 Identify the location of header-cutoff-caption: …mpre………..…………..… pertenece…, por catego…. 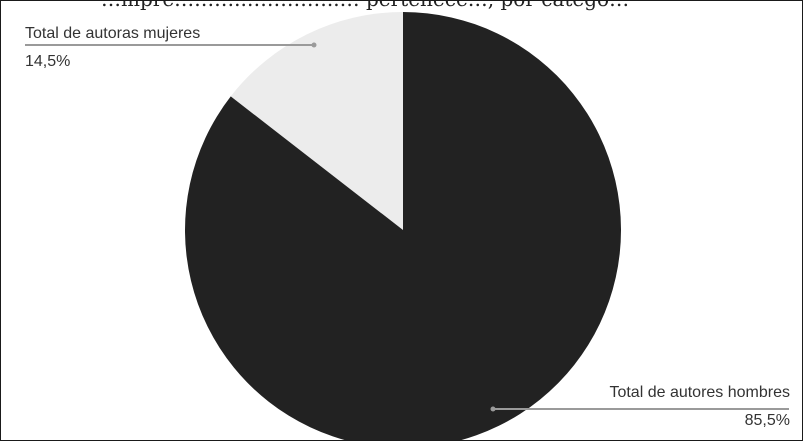
(365, 6).